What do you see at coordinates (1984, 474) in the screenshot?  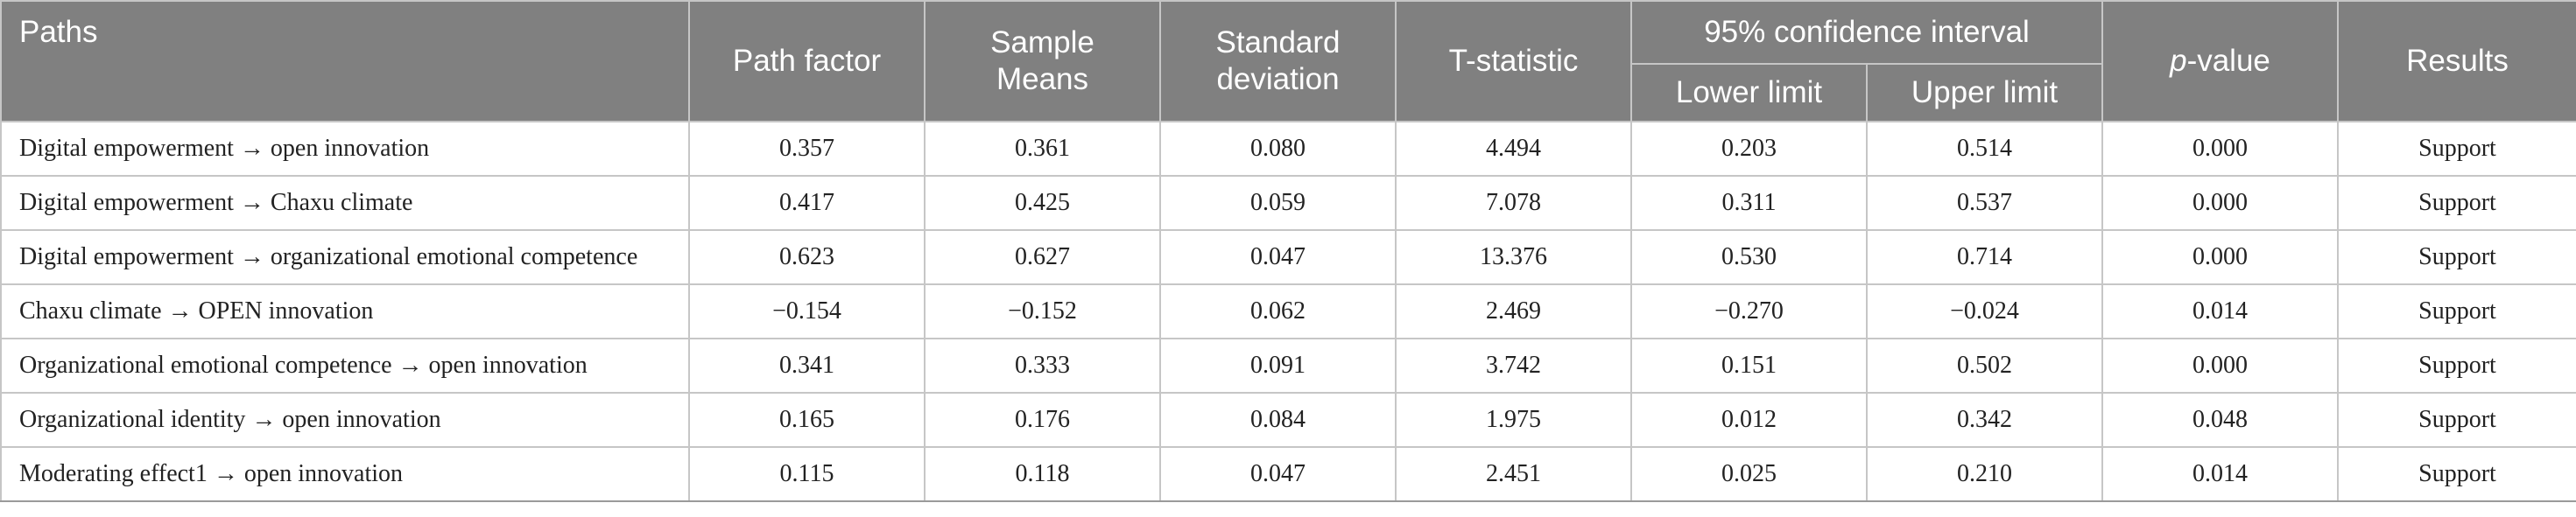 I see `cell-upper-limit: 0.210` at bounding box center [1984, 474].